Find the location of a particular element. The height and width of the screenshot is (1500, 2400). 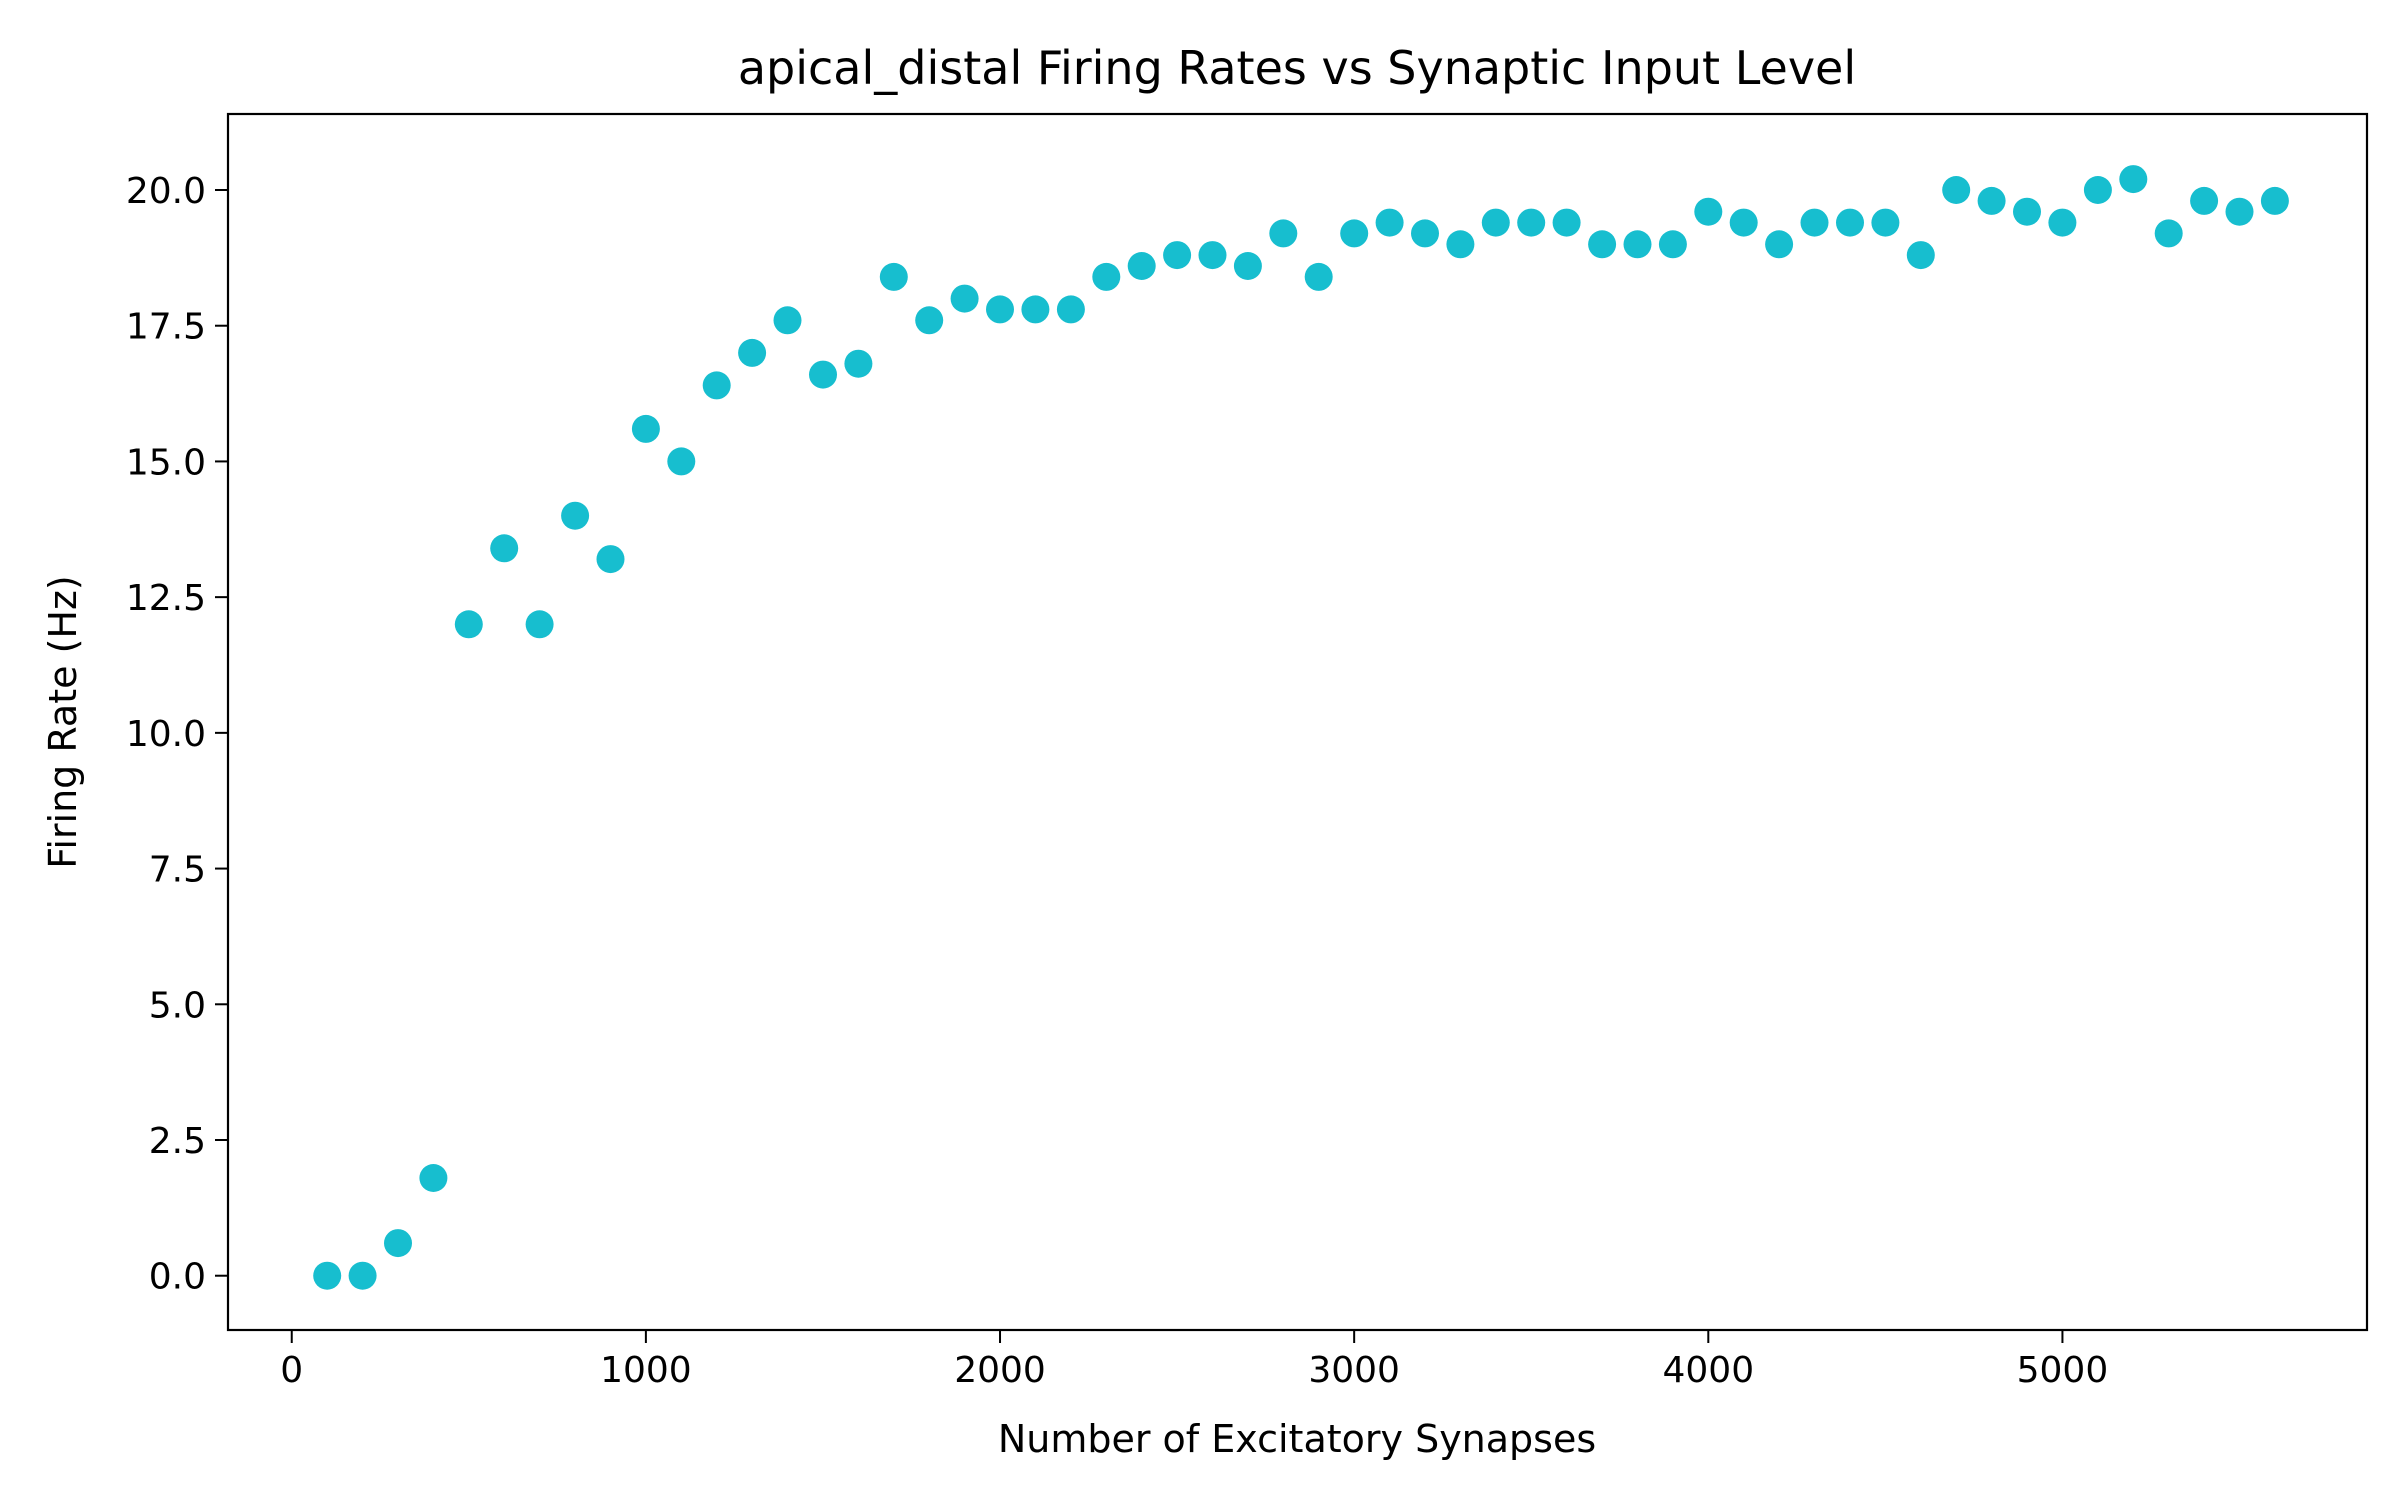

x-axis-label: Number of Excitatory Synapses is located at coordinates (1297, 1439).